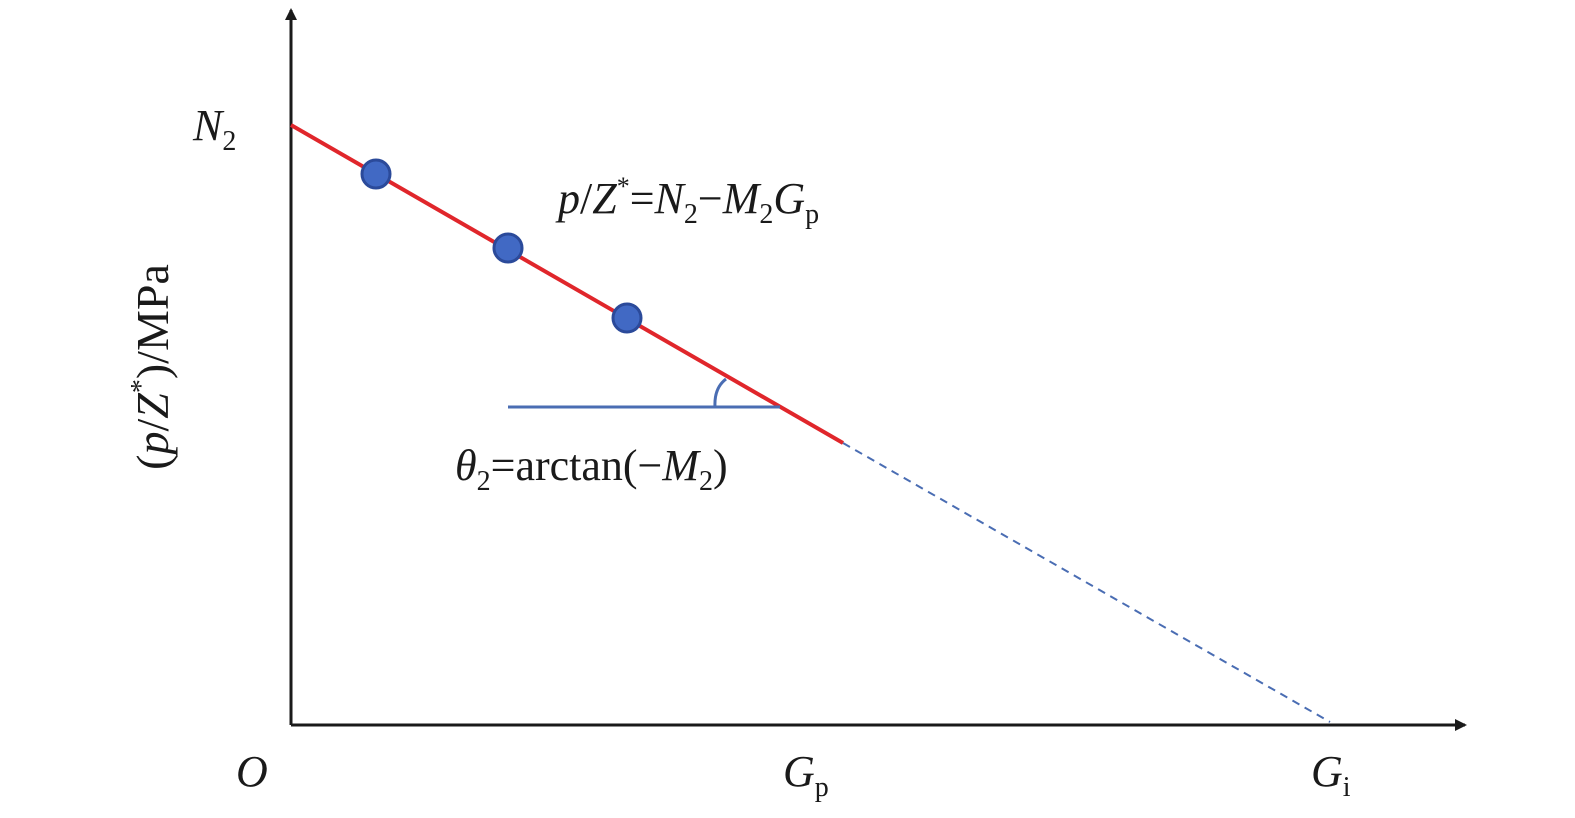 This screenshot has height=818, width=1575. What do you see at coordinates (152, 367) in the screenshot?
I see `y-axis-label: (p/Z*)/MPa` at bounding box center [152, 367].